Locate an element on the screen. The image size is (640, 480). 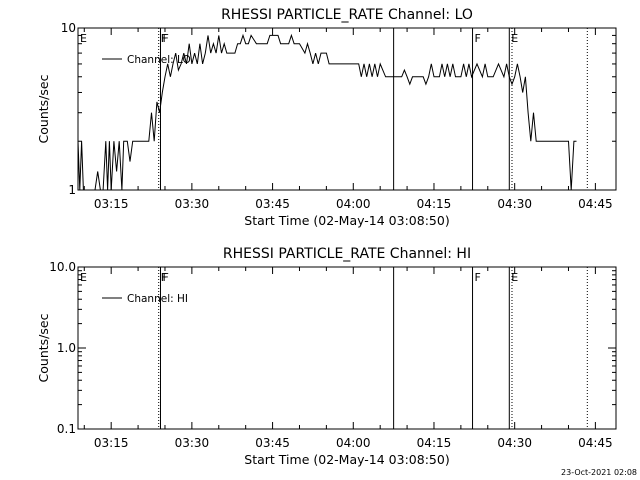
chart-title: RHESSI PARTICLE_RATE Channel: HI is located at coordinates (347, 254).